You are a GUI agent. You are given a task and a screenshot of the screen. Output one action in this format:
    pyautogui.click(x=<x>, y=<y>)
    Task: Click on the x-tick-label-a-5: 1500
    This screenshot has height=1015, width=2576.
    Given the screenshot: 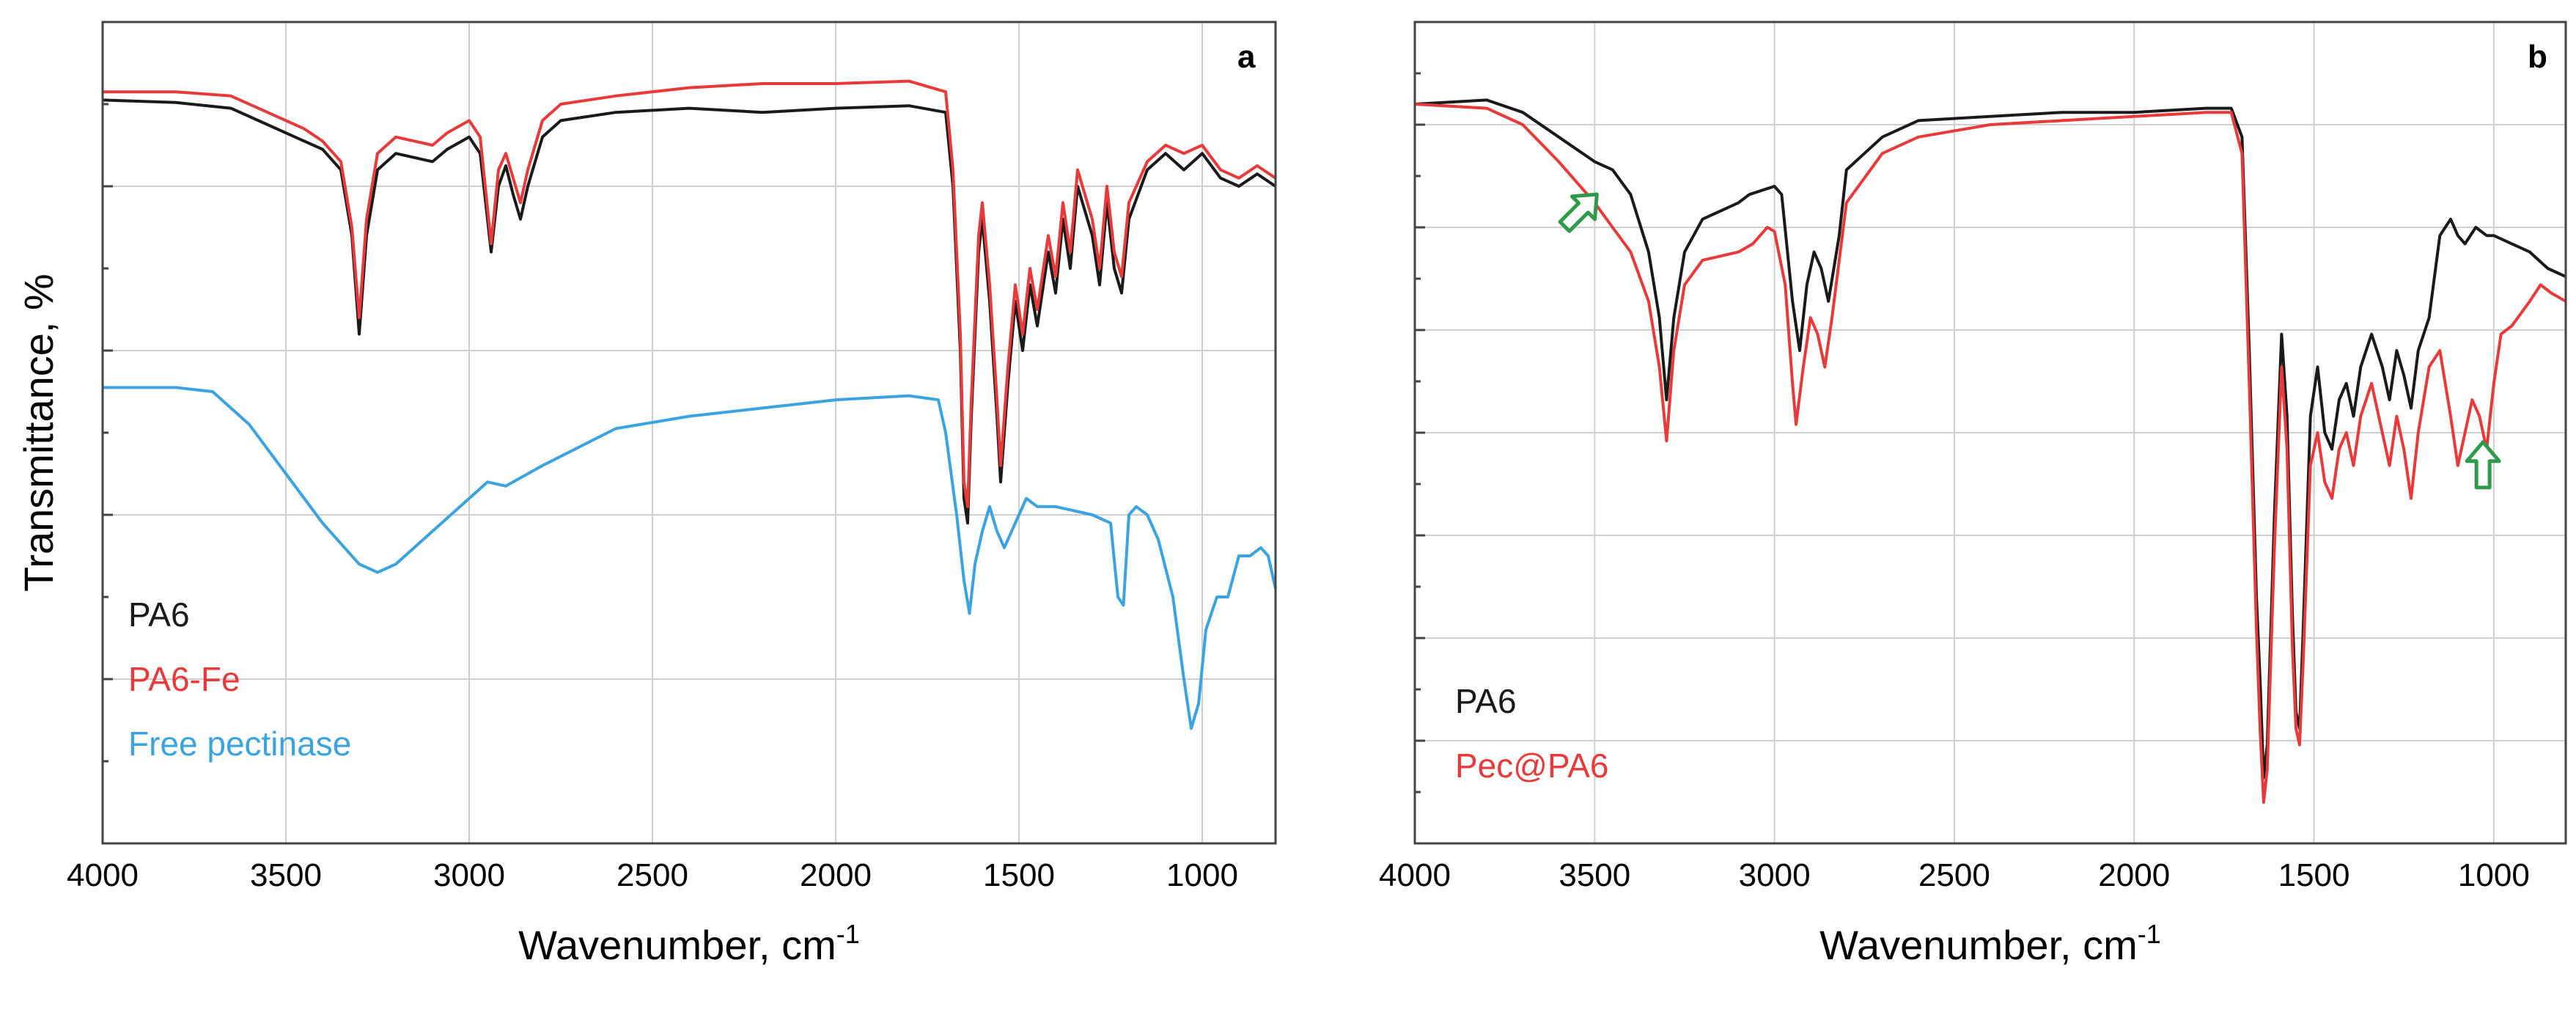 What is the action you would take?
    pyautogui.click(x=1019, y=875)
    